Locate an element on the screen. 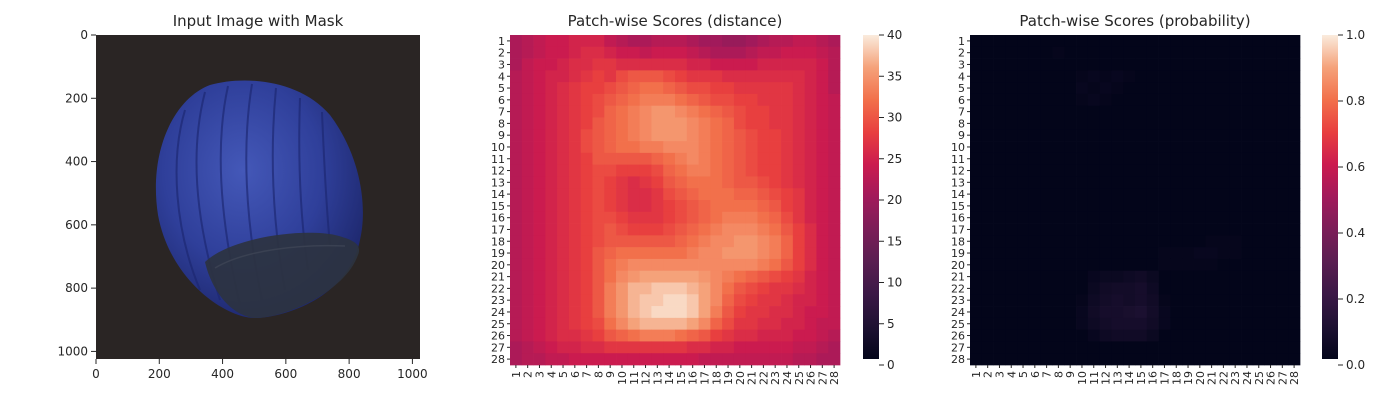 The width and height of the screenshot is (1400, 400). x-tick-label: 5 is located at coordinates (1023, 374).